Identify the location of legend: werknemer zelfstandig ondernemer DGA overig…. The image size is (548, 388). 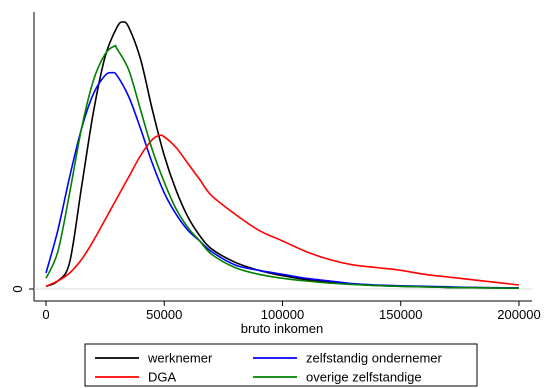
(281, 365).